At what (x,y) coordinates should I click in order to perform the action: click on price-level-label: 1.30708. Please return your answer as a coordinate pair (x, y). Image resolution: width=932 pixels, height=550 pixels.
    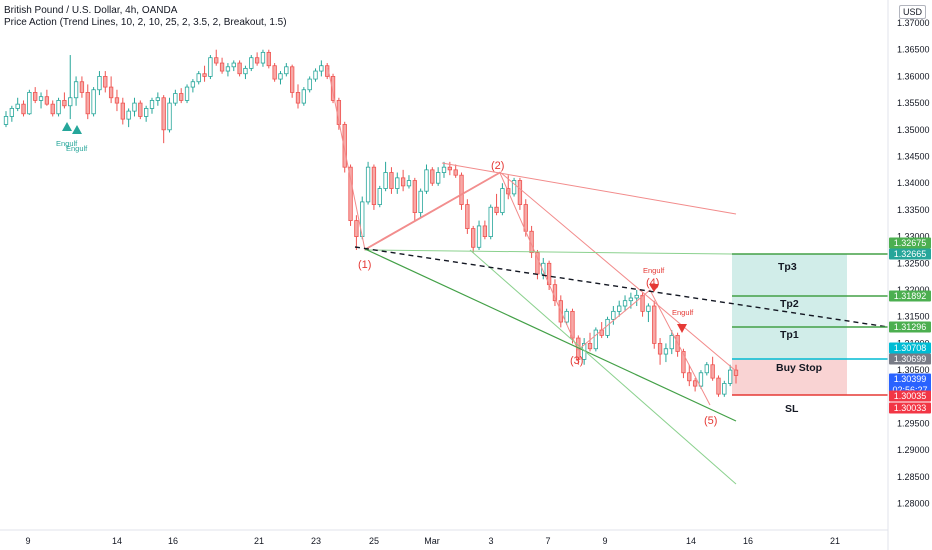
    Looking at the image, I should click on (910, 348).